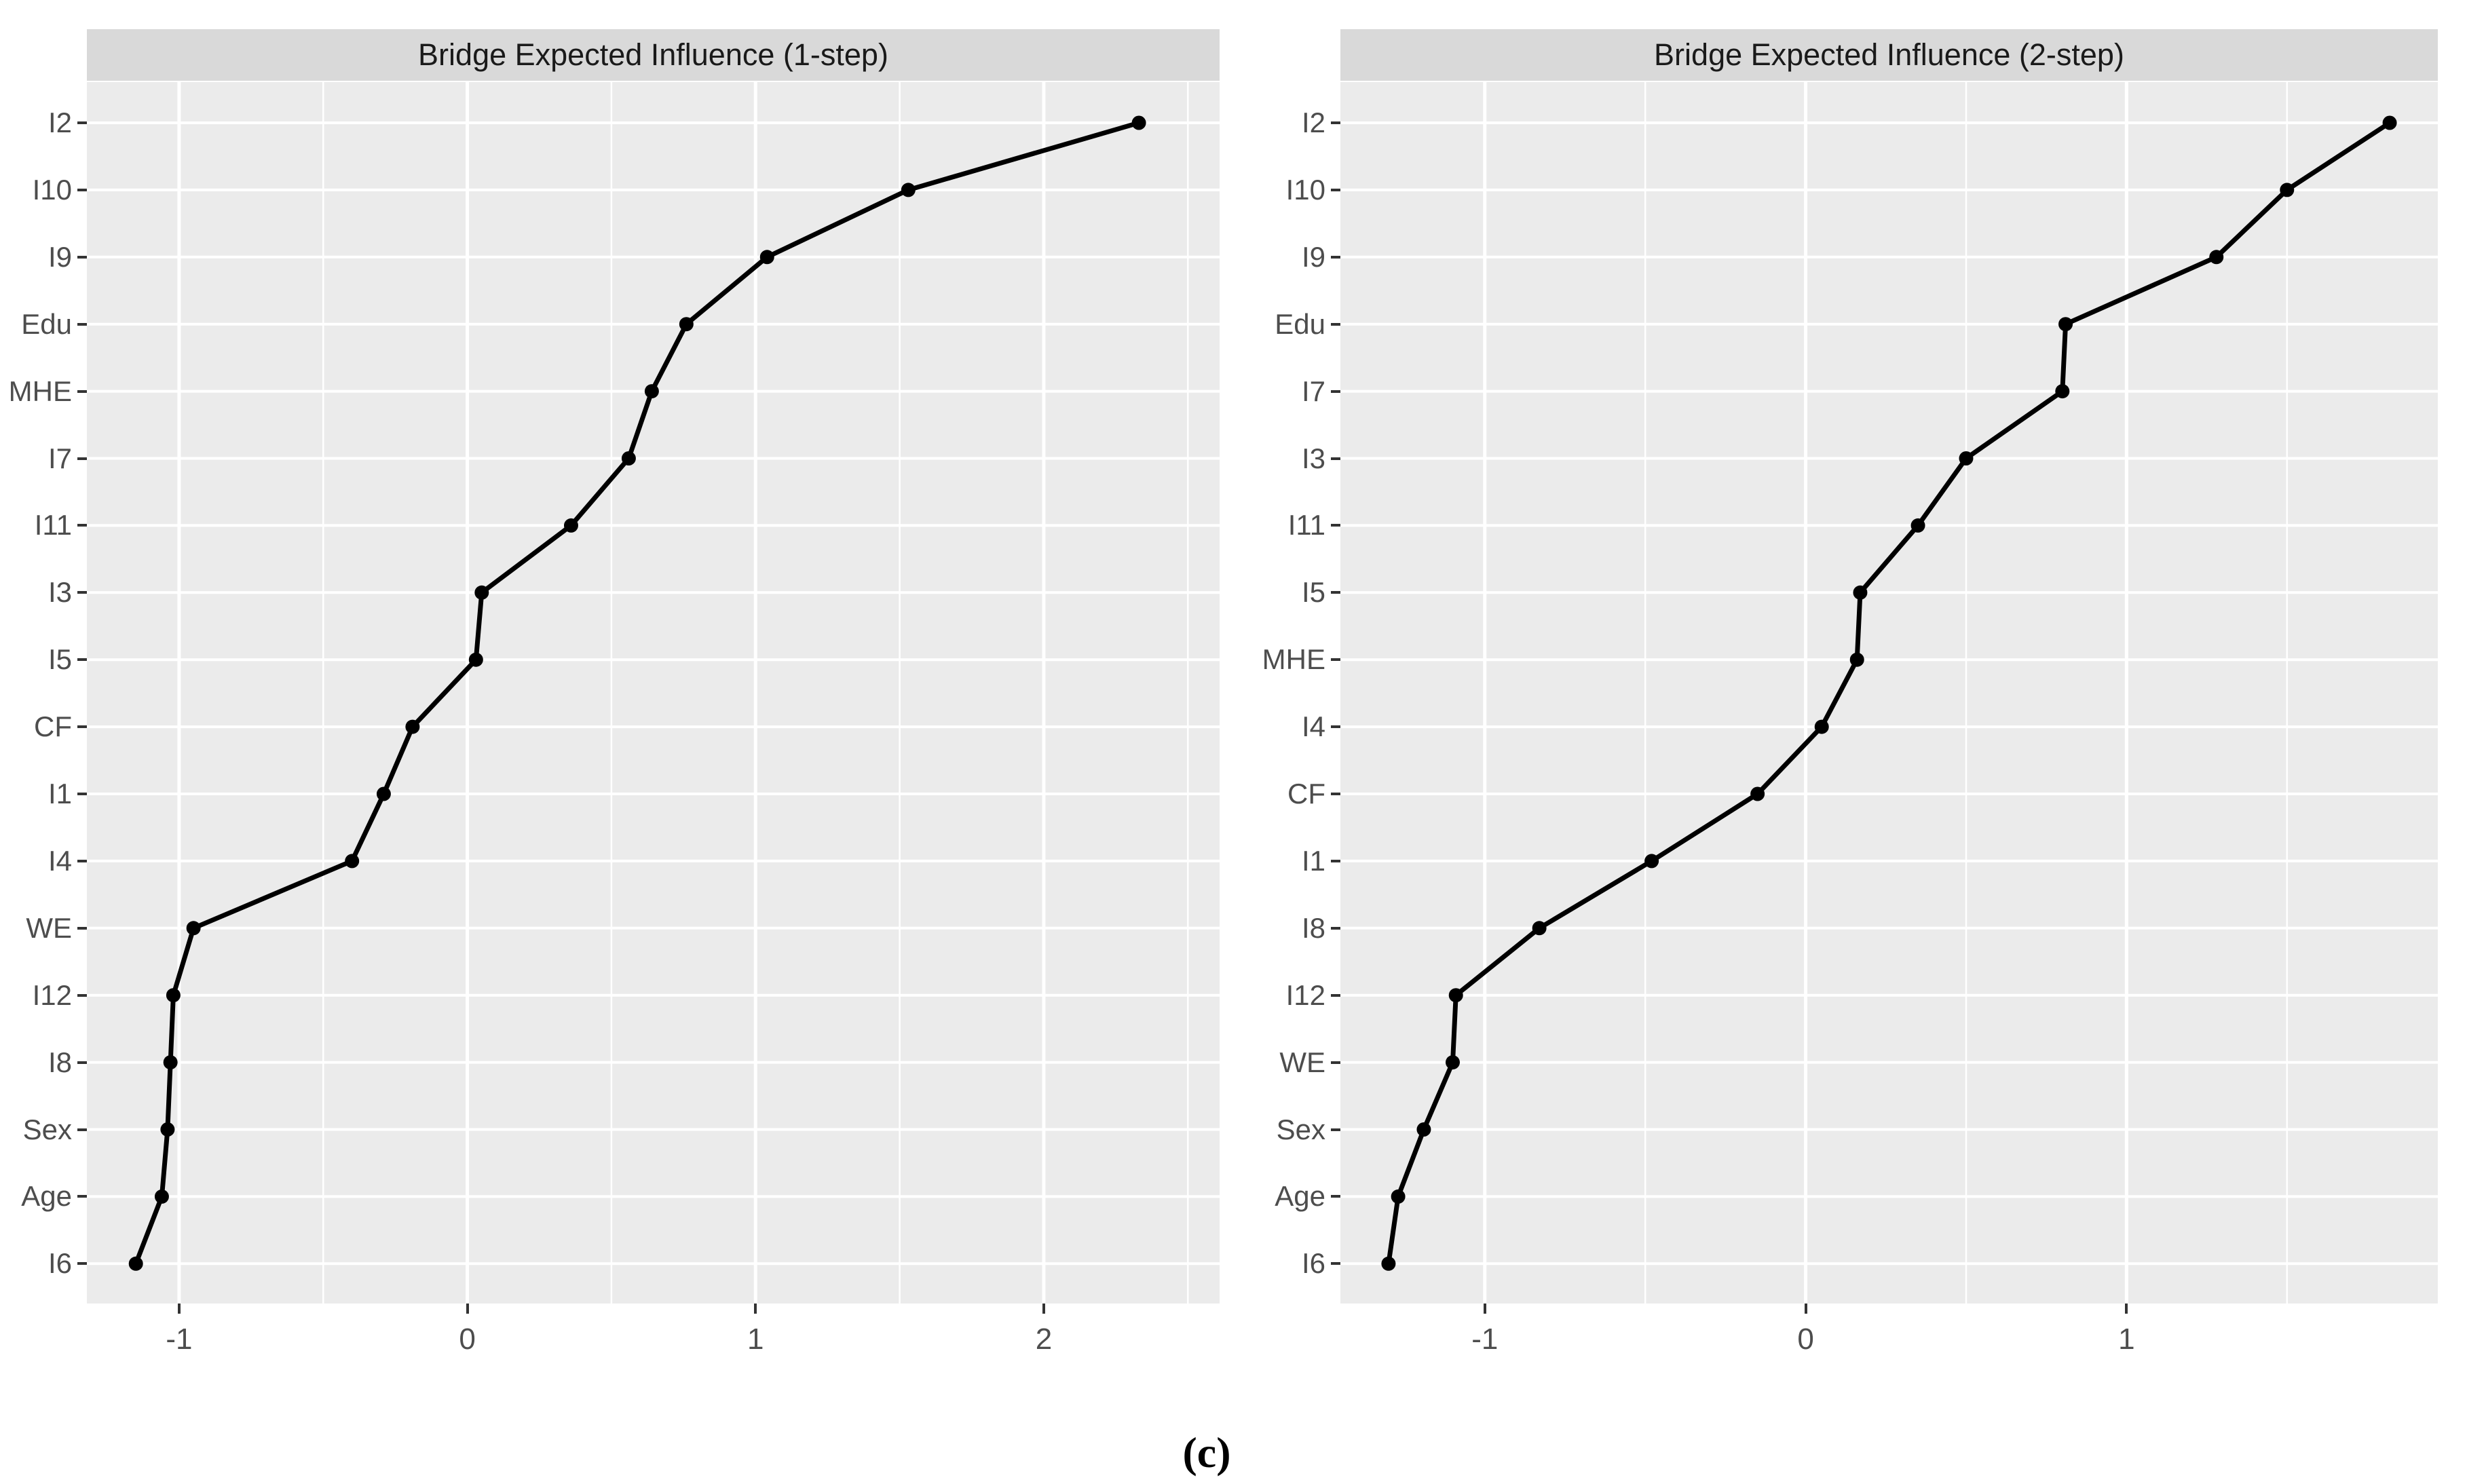 This screenshot has width=2467, height=1484. Describe the element at coordinates (1757, 793) in the screenshot. I see `data-point-CF` at that location.